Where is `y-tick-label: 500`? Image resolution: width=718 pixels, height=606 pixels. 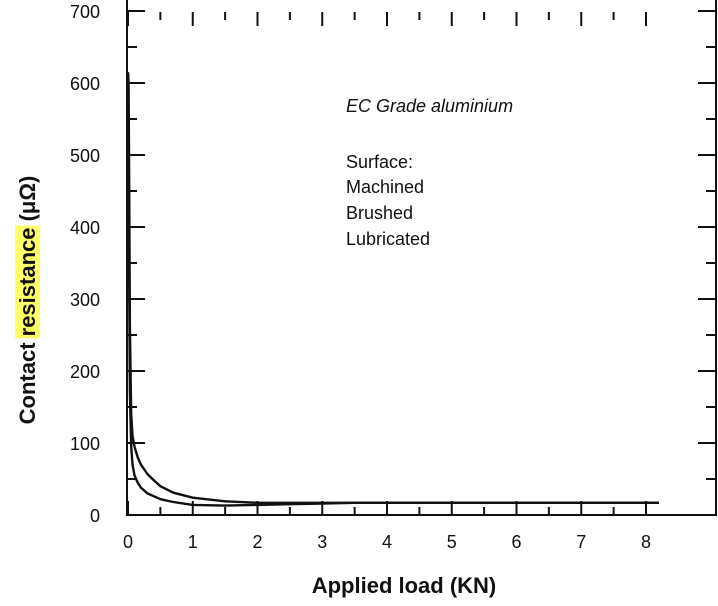 y-tick-label: 500 is located at coordinates (85, 156).